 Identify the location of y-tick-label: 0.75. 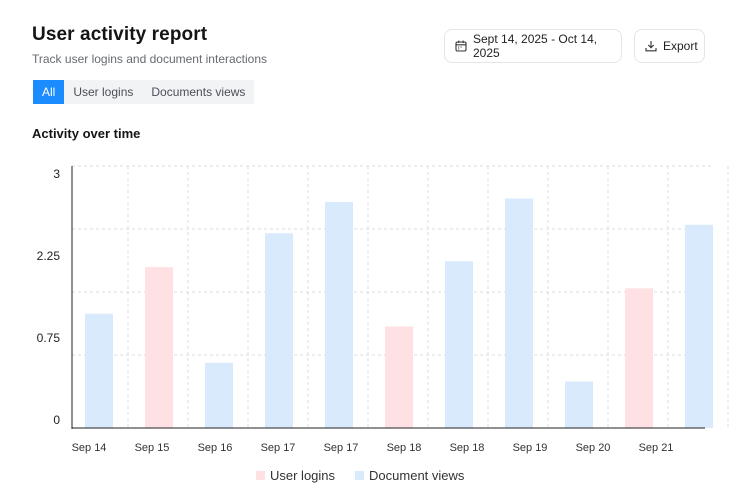
(49, 338).